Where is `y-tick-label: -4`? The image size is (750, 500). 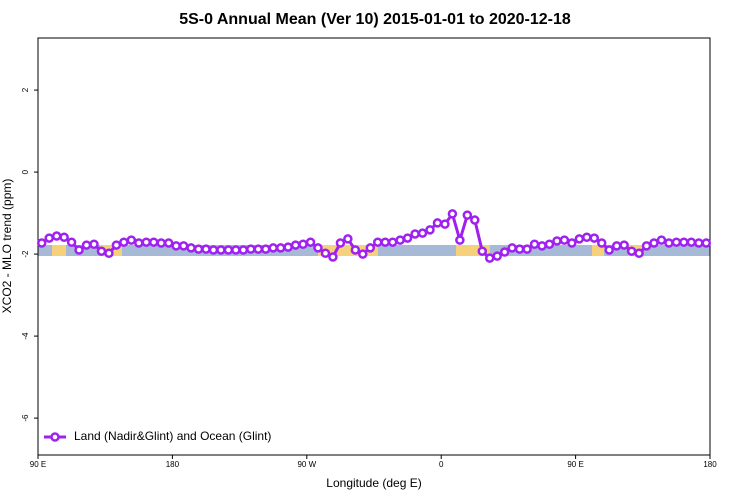 y-tick-label: -4 is located at coordinates (25, 336).